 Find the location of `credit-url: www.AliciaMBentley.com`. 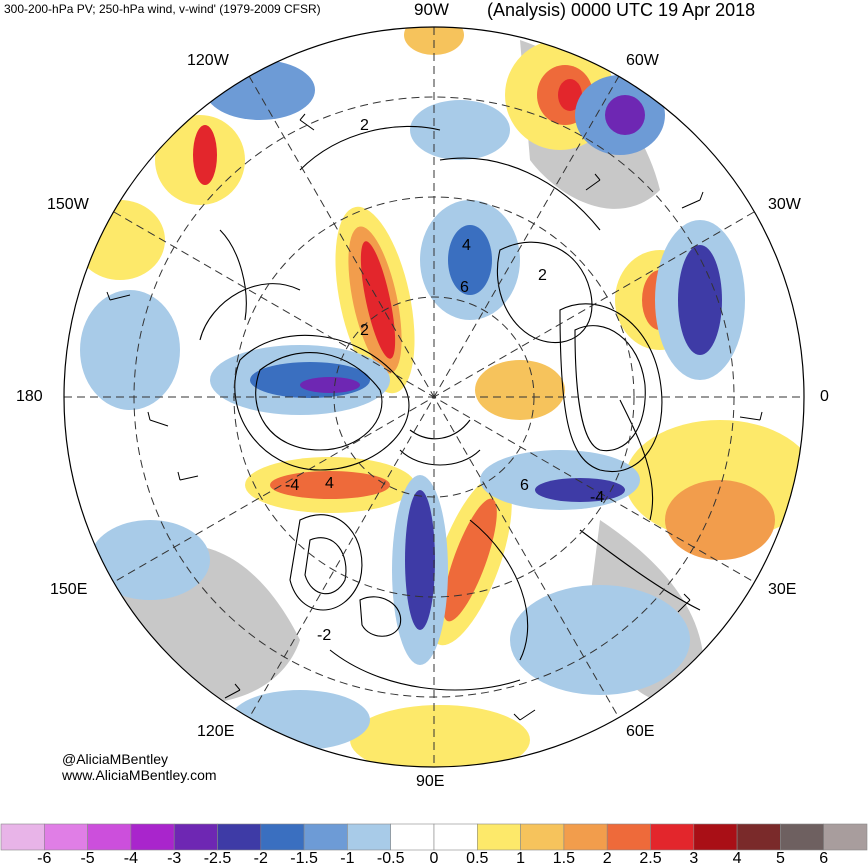

credit-url: www.AliciaMBentley.com is located at coordinates (139, 775).